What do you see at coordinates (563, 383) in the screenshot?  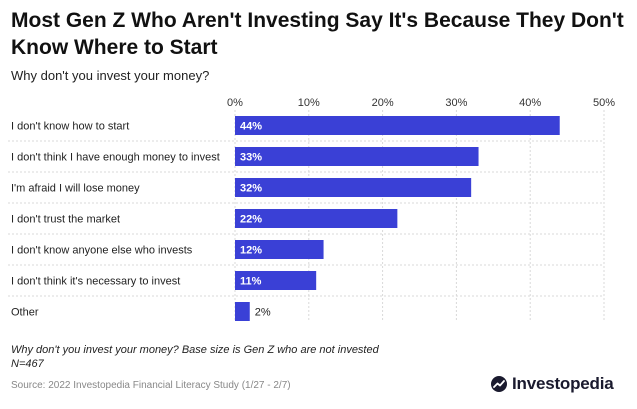 I see `investopedia-logo-text: Investopedia` at bounding box center [563, 383].